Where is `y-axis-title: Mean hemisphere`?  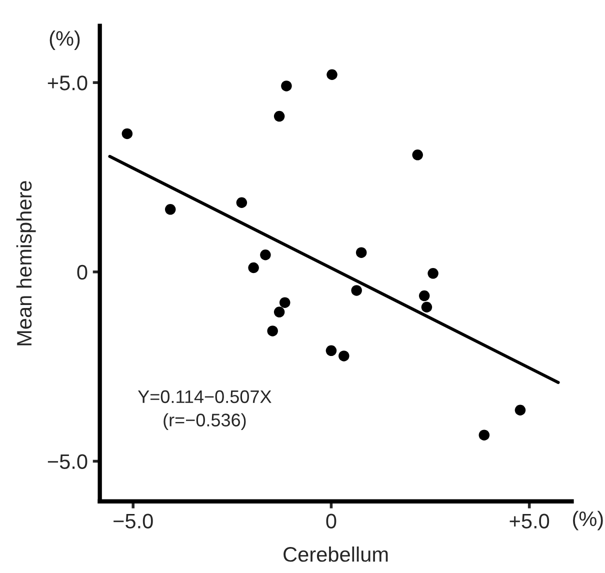 y-axis-title: Mean hemisphere is located at coordinates (26, 263).